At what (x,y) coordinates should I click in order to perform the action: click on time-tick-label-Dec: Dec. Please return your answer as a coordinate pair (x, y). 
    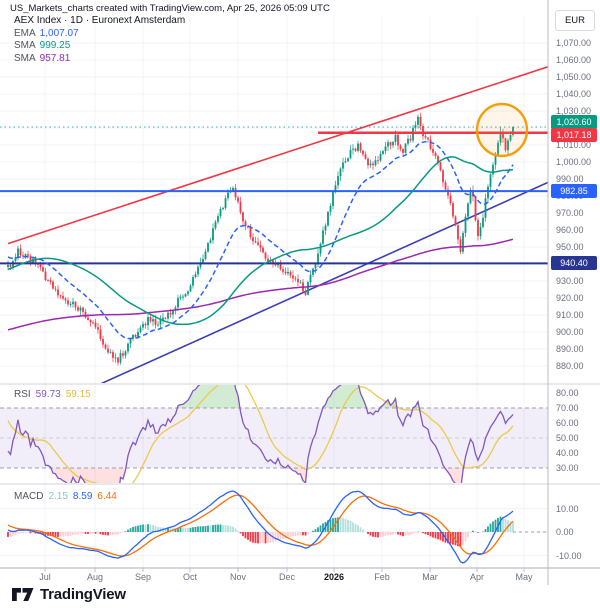
    Looking at the image, I should click on (287, 577).